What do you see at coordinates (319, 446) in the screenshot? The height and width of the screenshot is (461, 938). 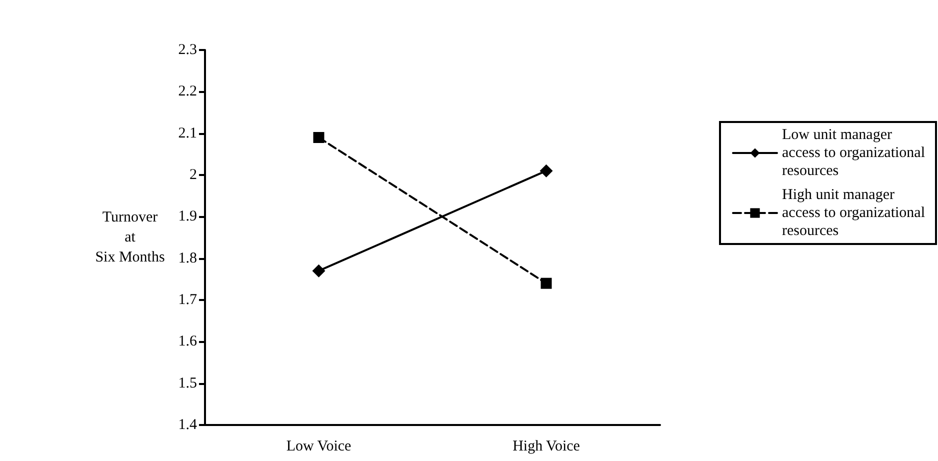 I see `x-tick-label: Low Voice` at bounding box center [319, 446].